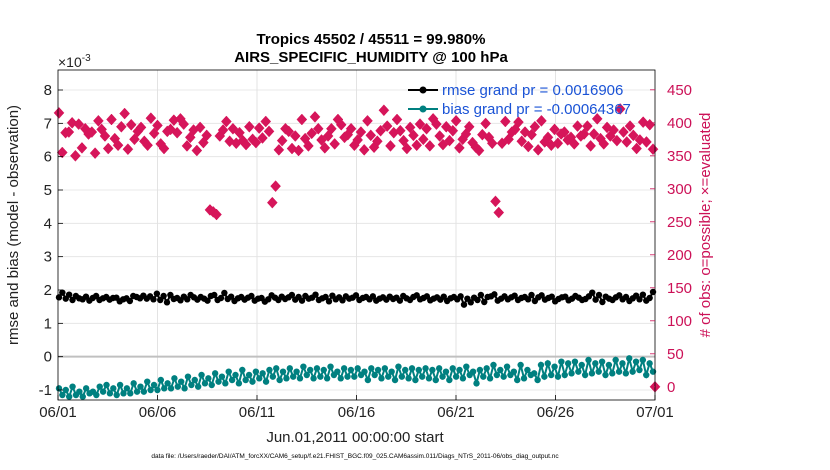 Image resolution: width=830 pixels, height=470 pixels. What do you see at coordinates (356, 408) in the screenshot?
I see `x-axis: 06/01 06/06 06/11 06/16 06/21 06/26 07/01` at bounding box center [356, 408].